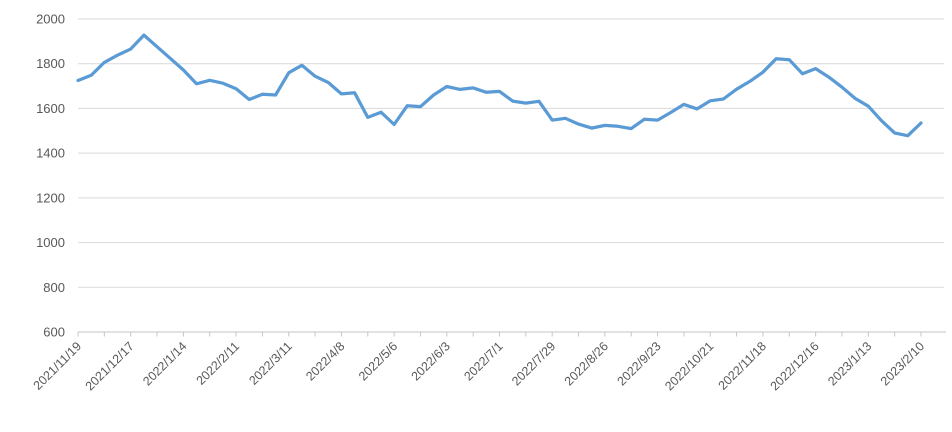  Describe the element at coordinates (54, 287) in the screenshot. I see `y-axis-tick-label: 800` at that location.